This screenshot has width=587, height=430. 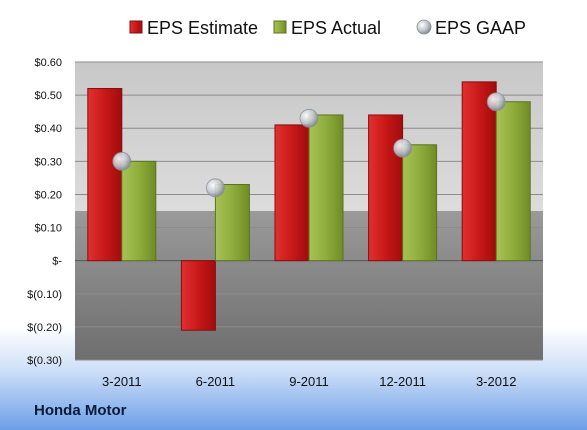 What do you see at coordinates (80, 410) in the screenshot?
I see `company-name: Honda Motor` at bounding box center [80, 410].